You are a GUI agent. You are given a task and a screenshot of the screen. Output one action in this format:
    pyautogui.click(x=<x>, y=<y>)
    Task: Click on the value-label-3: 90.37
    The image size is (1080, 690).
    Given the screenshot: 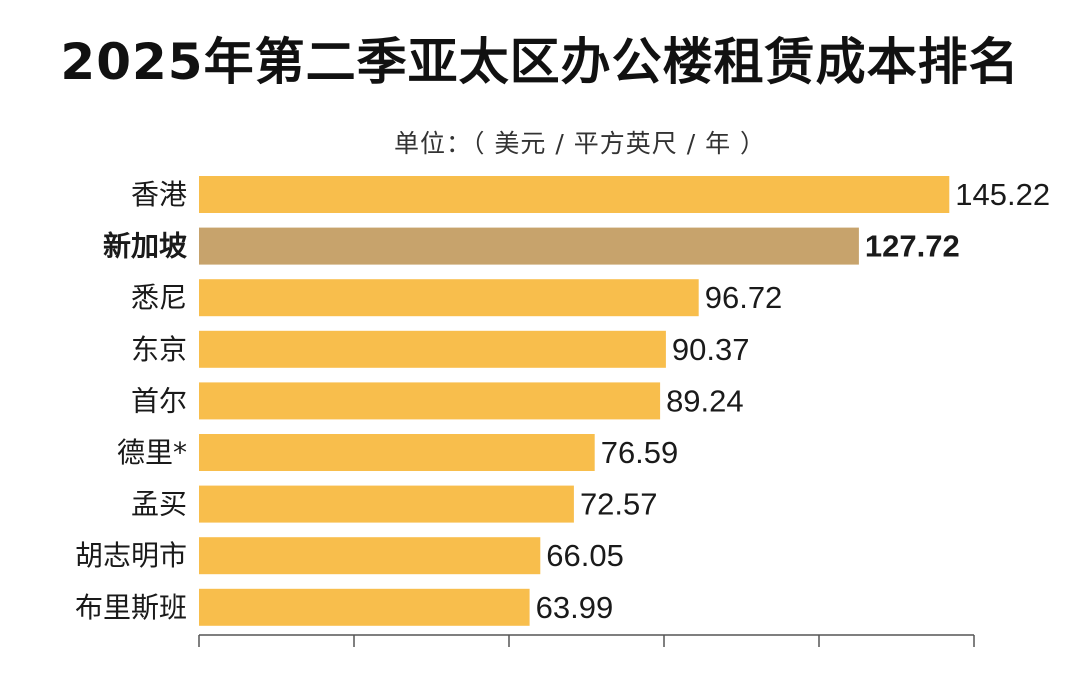 What is the action you would take?
    pyautogui.click(x=711, y=349)
    